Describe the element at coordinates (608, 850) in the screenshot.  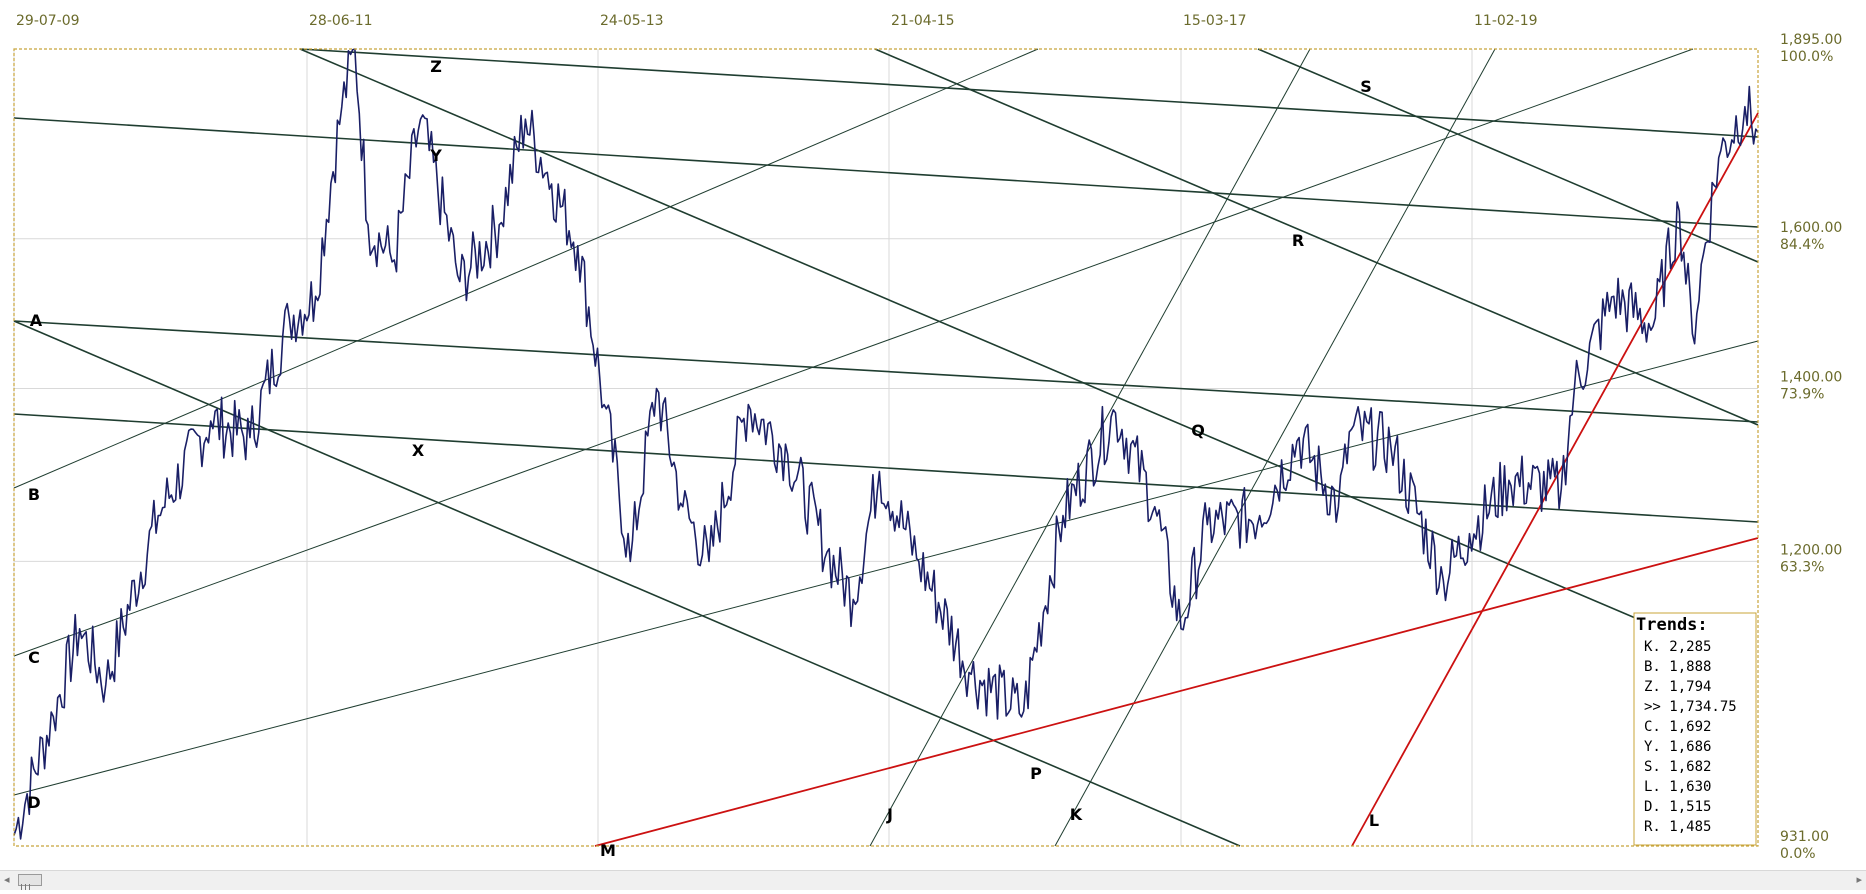
I see `trendline-label-m: M` at that location.